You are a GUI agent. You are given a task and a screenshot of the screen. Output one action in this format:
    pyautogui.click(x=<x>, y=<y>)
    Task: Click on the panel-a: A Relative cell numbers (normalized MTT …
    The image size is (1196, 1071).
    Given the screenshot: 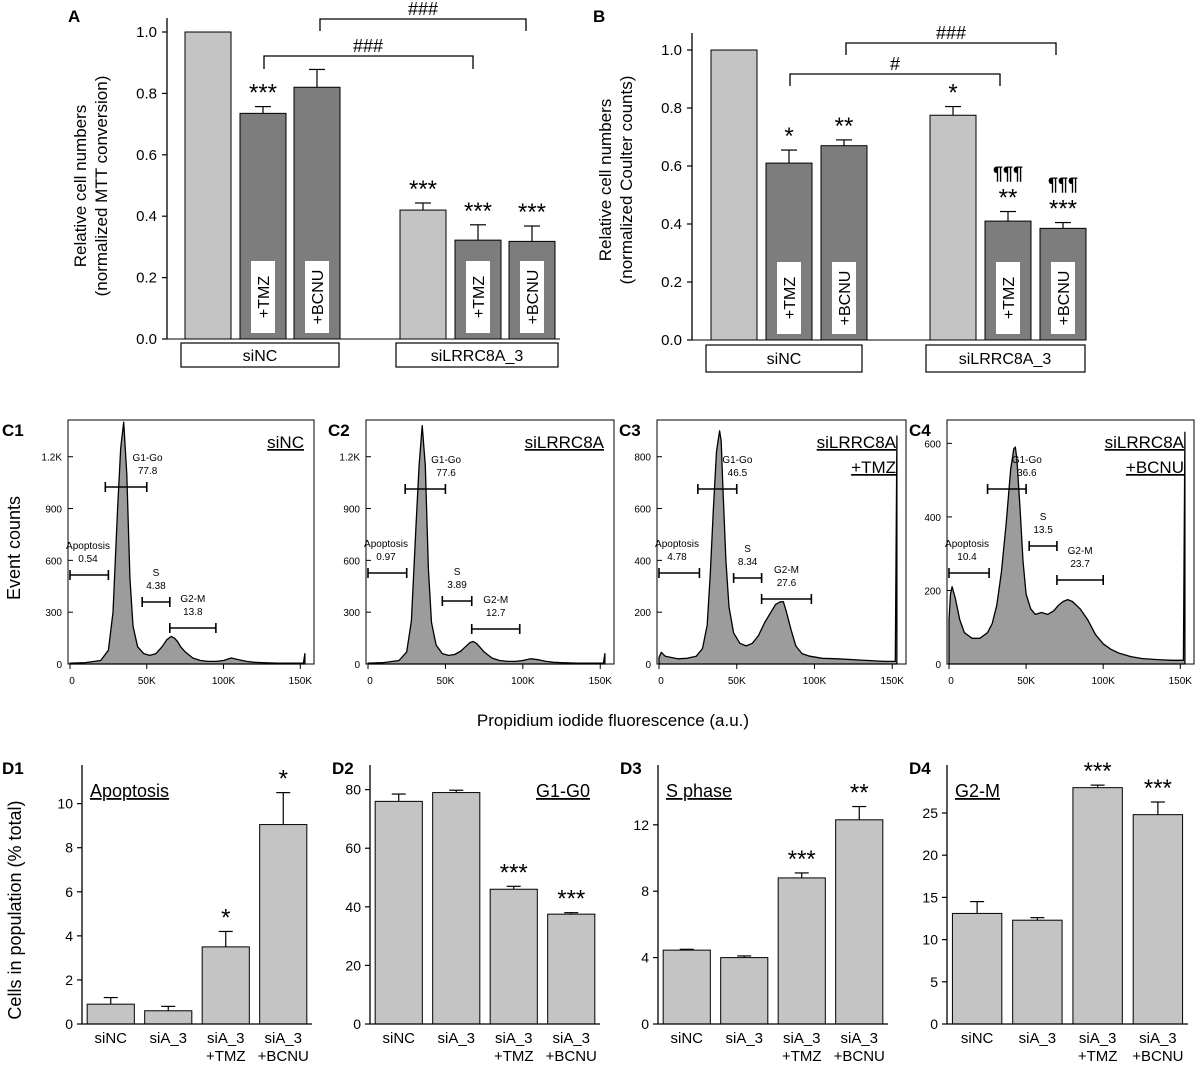 What is the action you would take?
    pyautogui.click(x=314, y=184)
    